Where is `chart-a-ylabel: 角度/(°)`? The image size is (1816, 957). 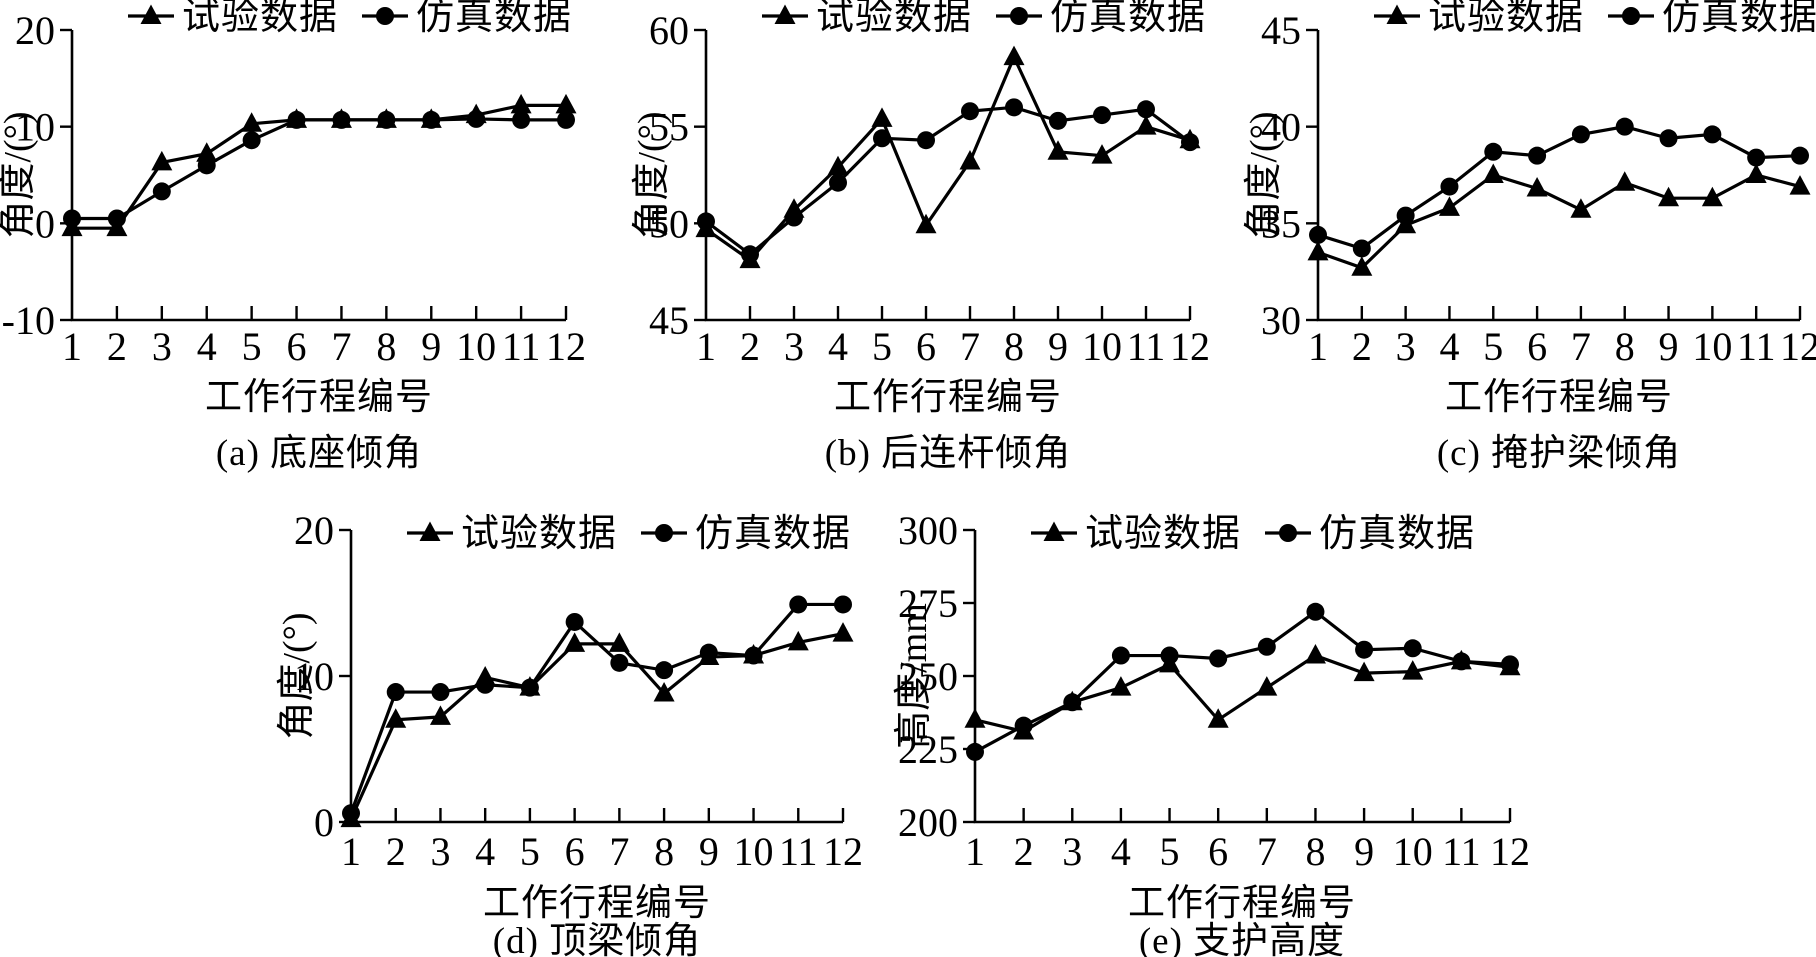 chart-a-ylabel: 角度/(°) is located at coordinates (19, 174).